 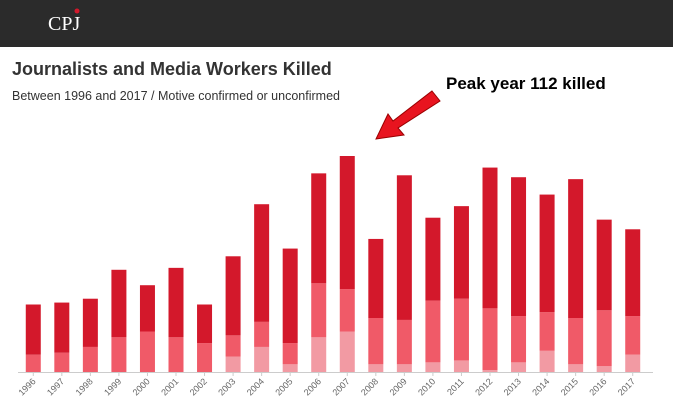 I want to click on x-tick-label: 2002, so click(x=198, y=386).